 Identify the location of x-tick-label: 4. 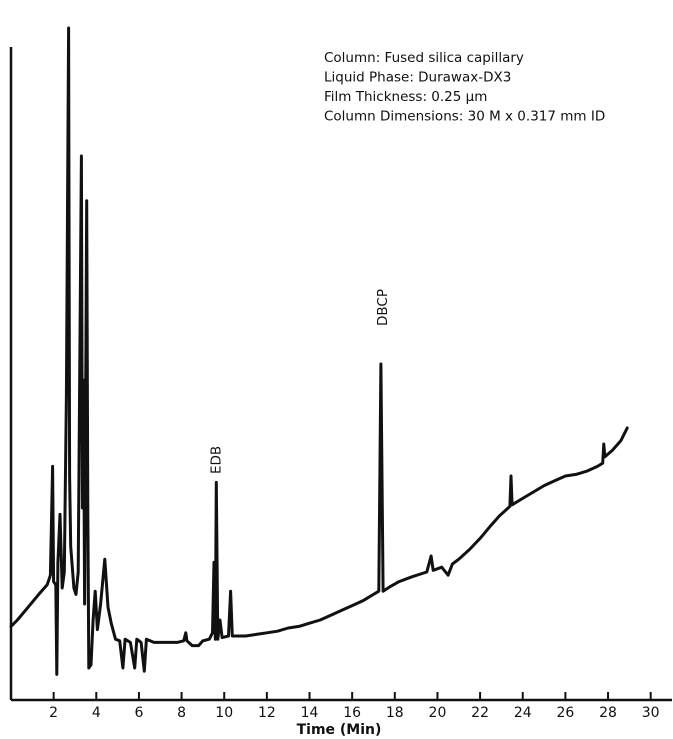
(96, 713).